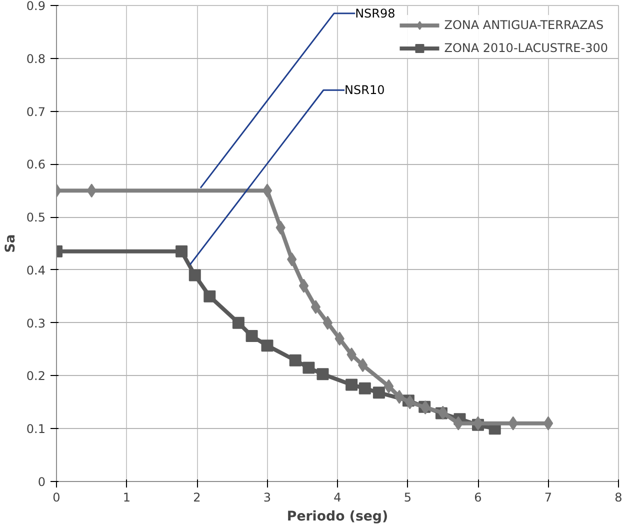 Image resolution: width=634 pixels, height=531 pixels. I want to click on x-tick-label: 5, so click(408, 497).